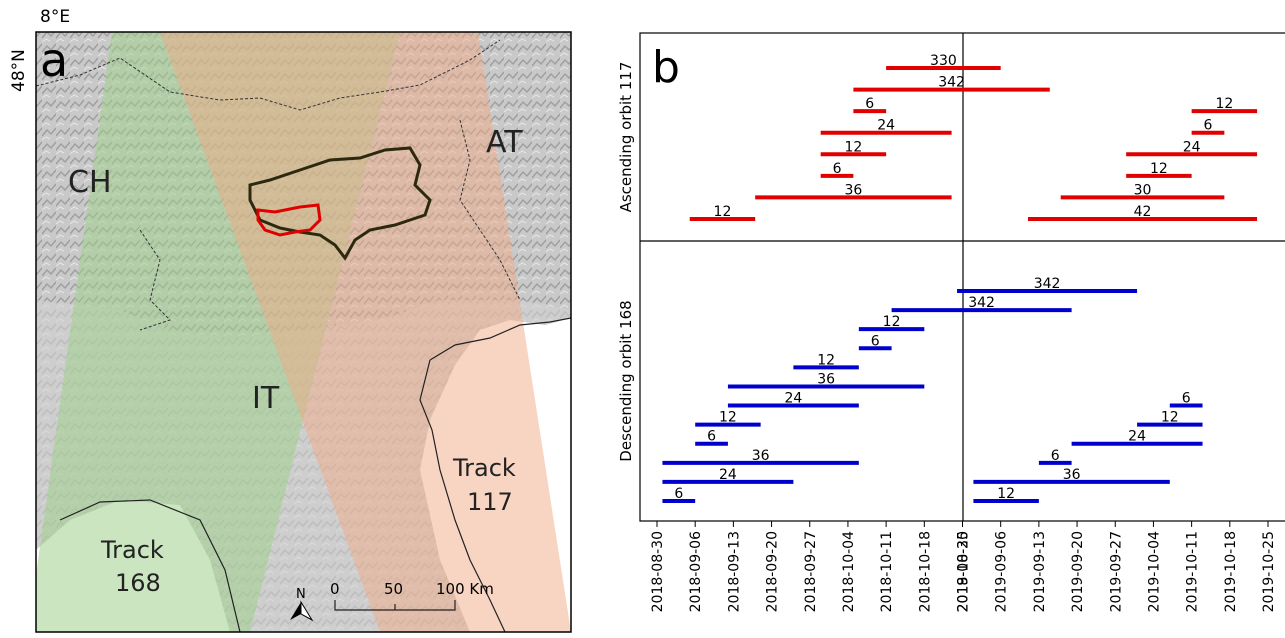  I want to click on track-168-label-line2: 168, so click(138, 583).